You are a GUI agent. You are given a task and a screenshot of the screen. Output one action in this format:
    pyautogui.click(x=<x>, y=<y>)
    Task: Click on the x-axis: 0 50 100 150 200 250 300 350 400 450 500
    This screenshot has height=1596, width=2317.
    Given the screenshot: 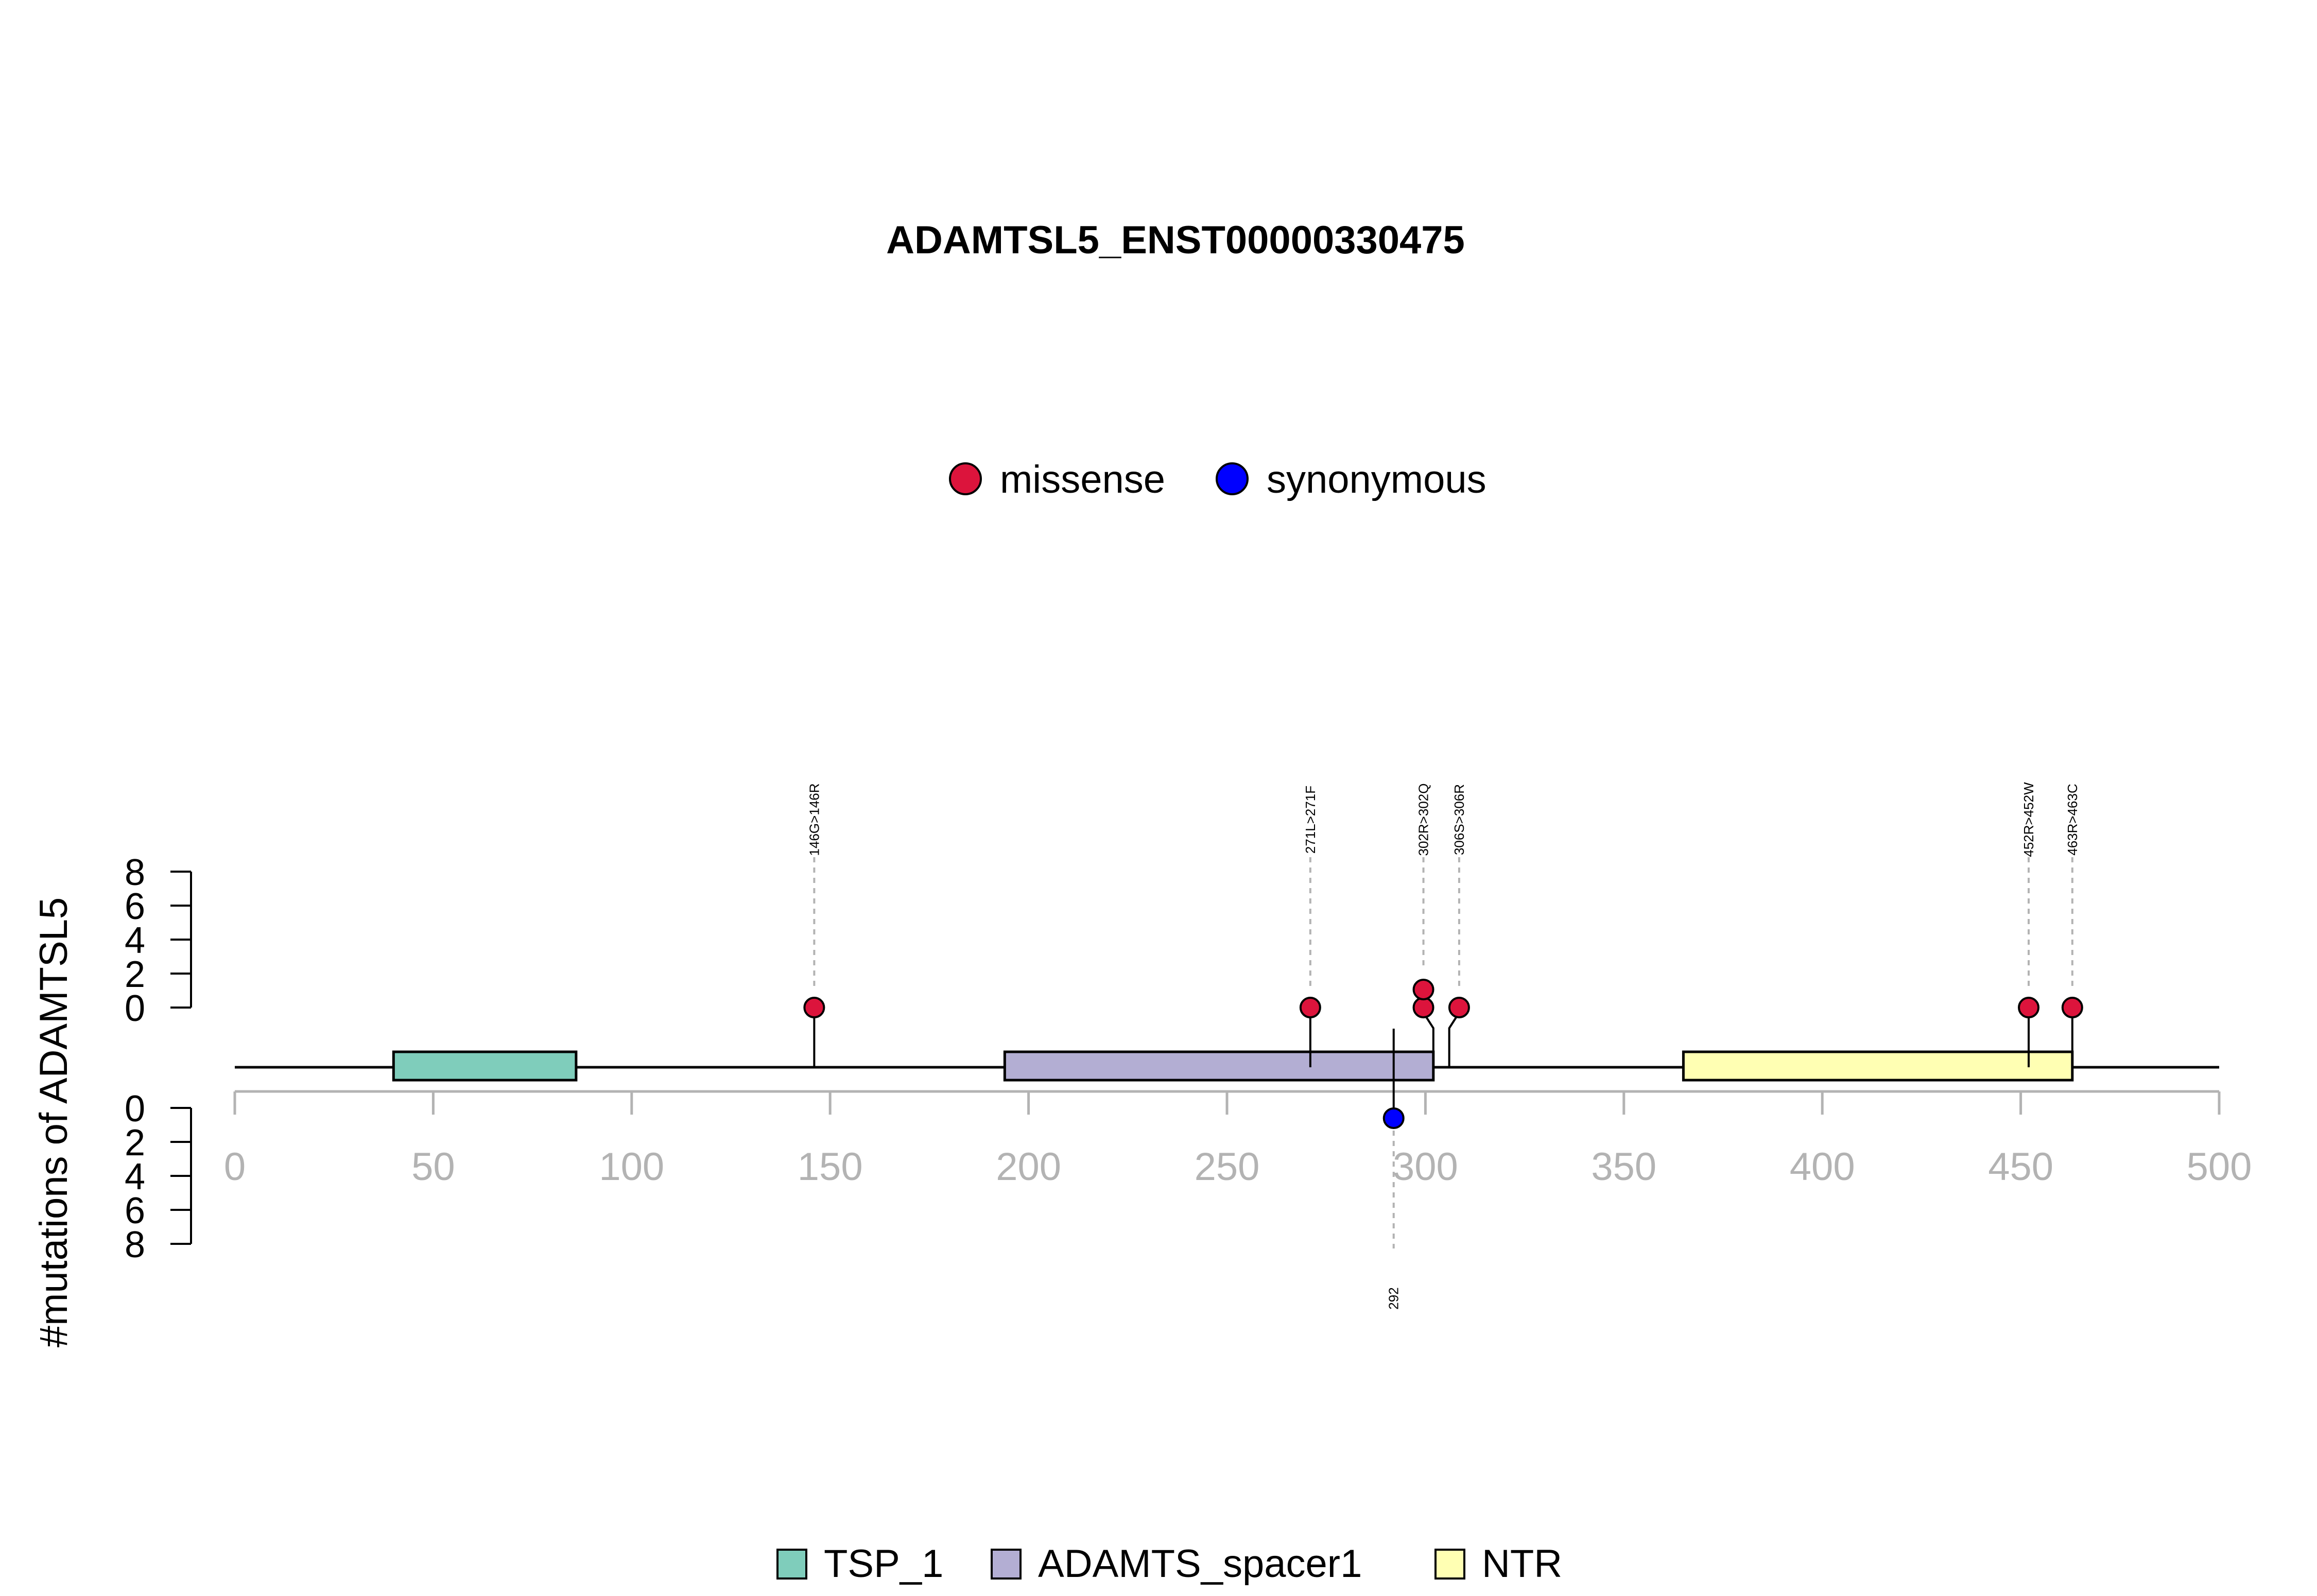 What is the action you would take?
    pyautogui.click(x=1238, y=1139)
    